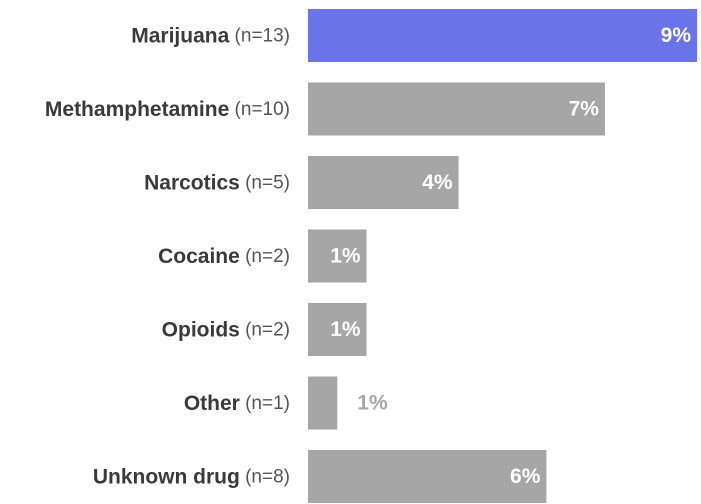 The height and width of the screenshot is (504, 701). What do you see at coordinates (323, 403) in the screenshot?
I see `bar-other` at bounding box center [323, 403].